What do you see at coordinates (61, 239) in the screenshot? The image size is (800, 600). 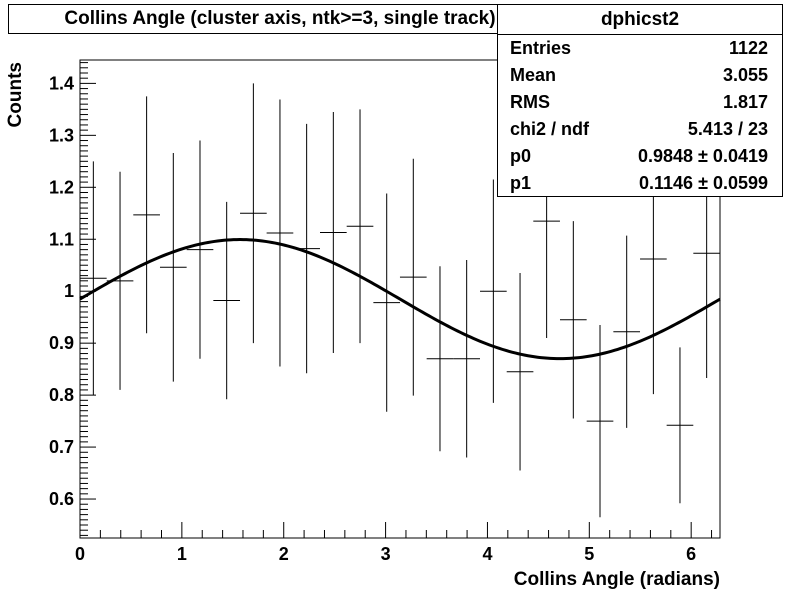 I see `y-tick-label: 1.1` at bounding box center [61, 239].